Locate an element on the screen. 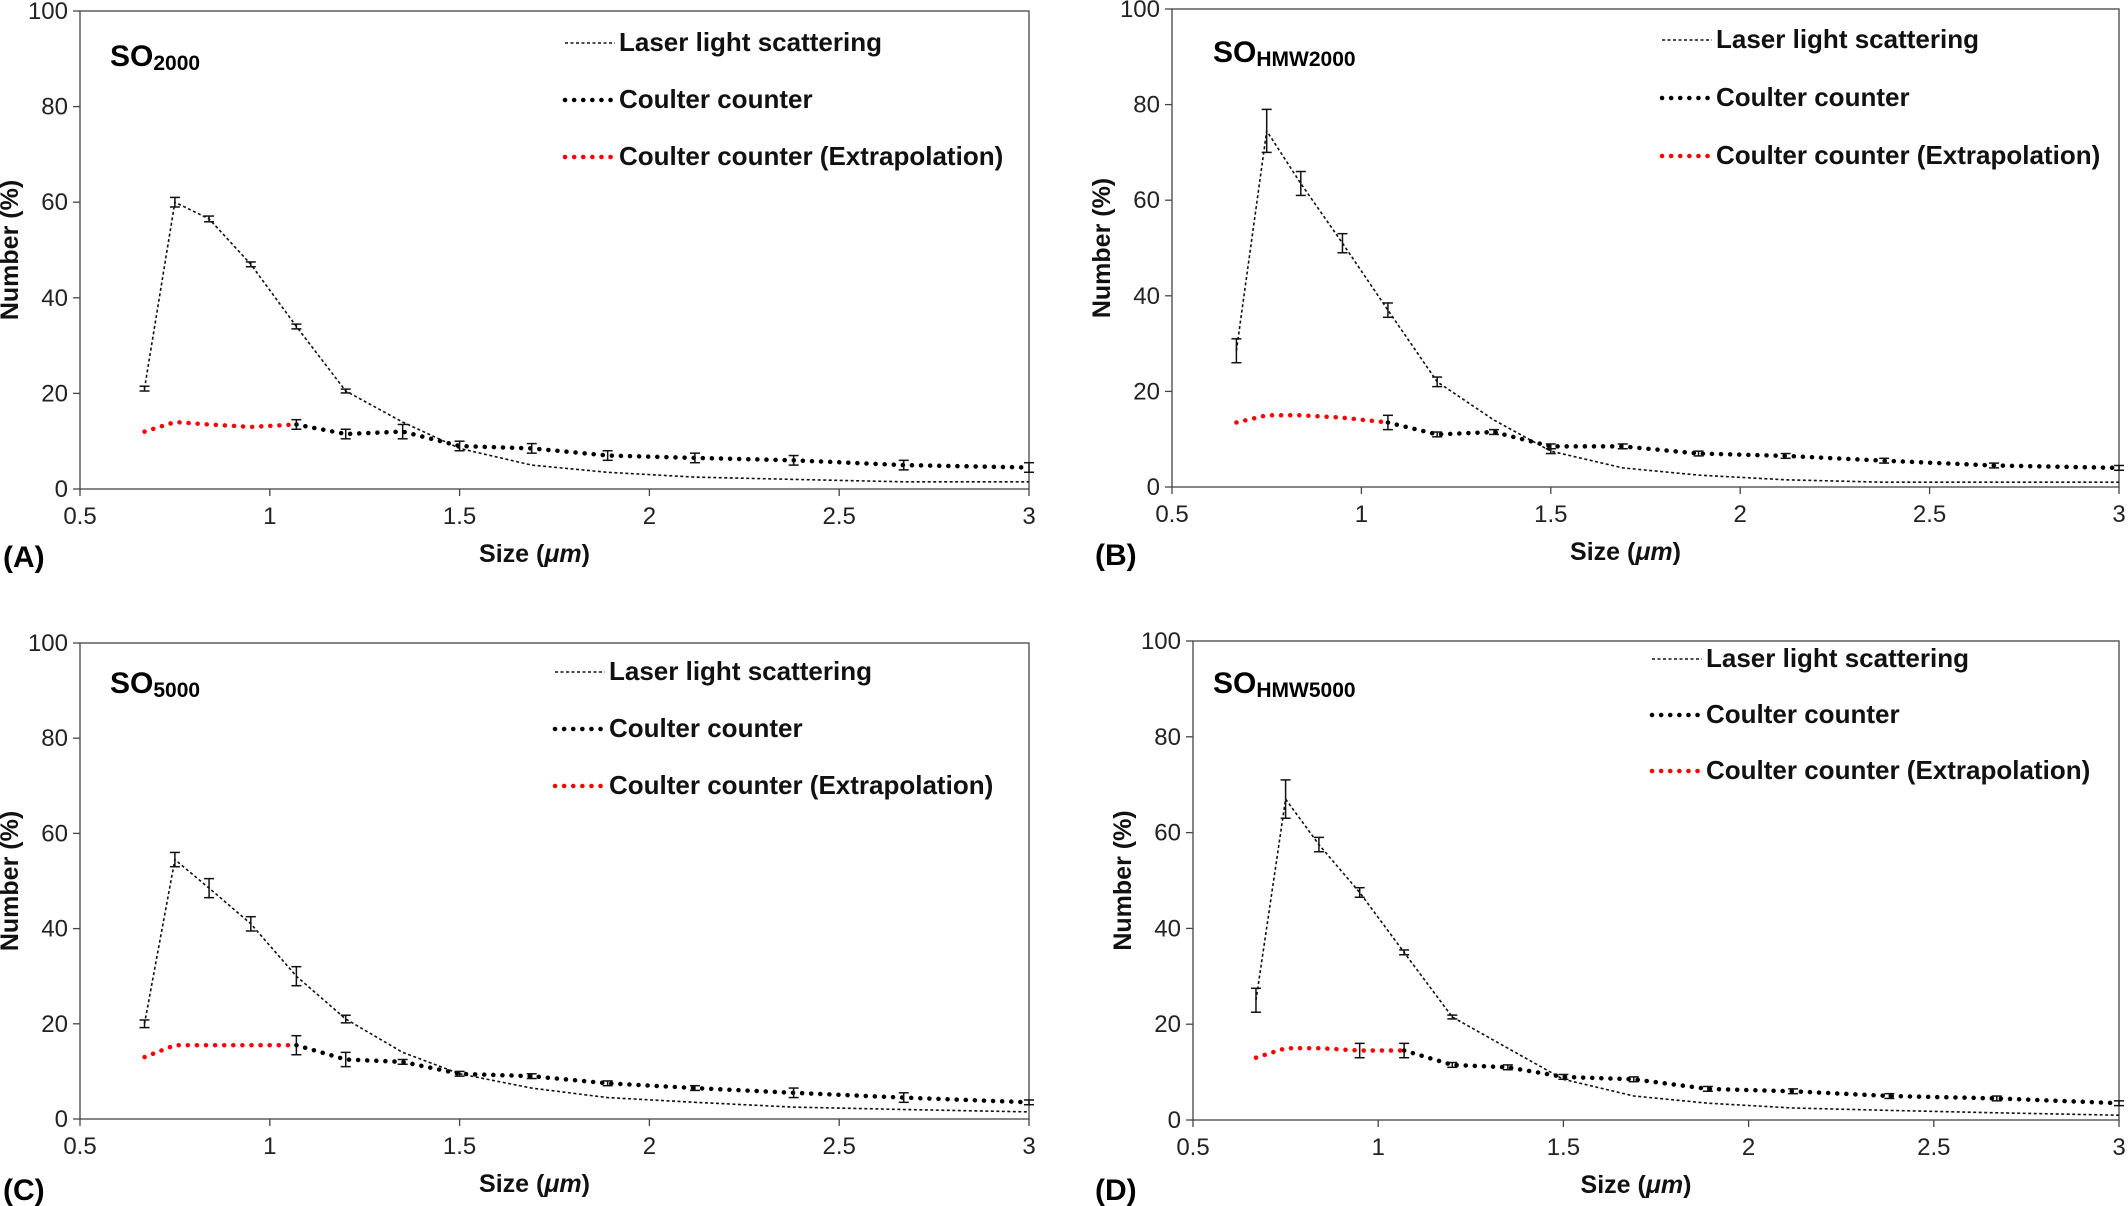 This screenshot has width=2128, height=1206. y-tick-label: 20 is located at coordinates (54, 1024).